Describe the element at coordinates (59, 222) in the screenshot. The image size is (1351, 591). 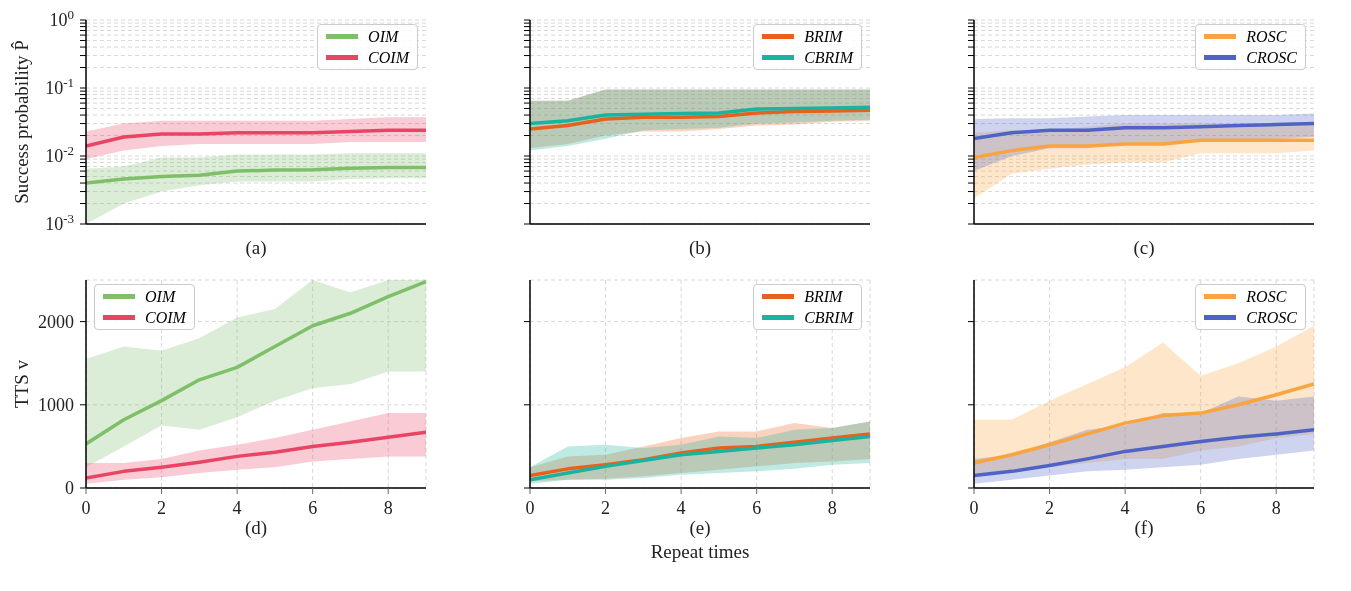
I see `y-tick-label: 10$^{-3}$` at that location.